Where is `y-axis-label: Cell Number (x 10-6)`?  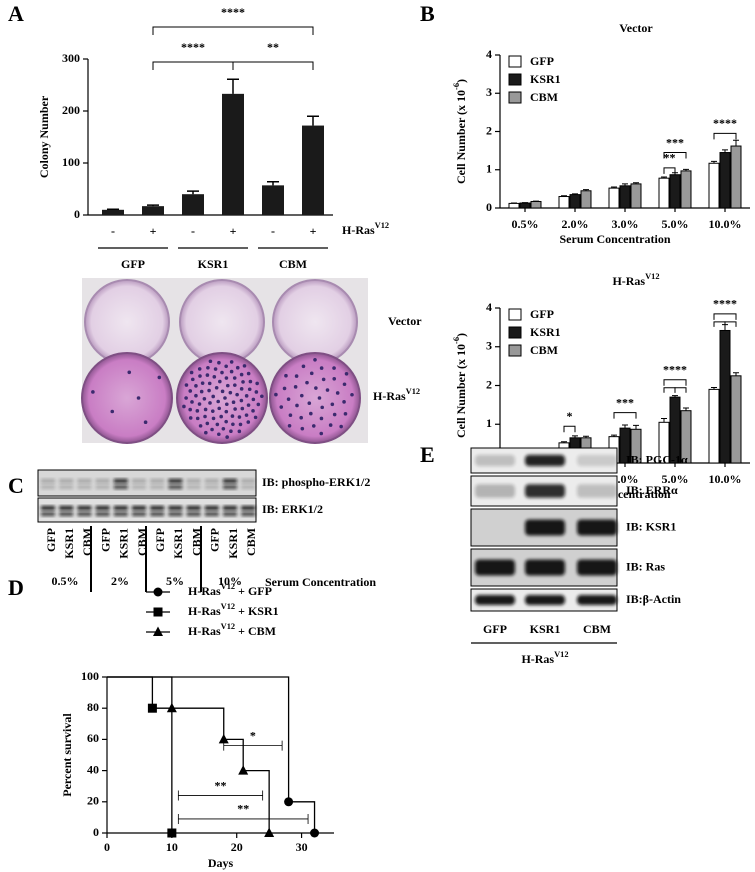 y-axis-label: Cell Number (x 10-6) is located at coordinates (459, 385).